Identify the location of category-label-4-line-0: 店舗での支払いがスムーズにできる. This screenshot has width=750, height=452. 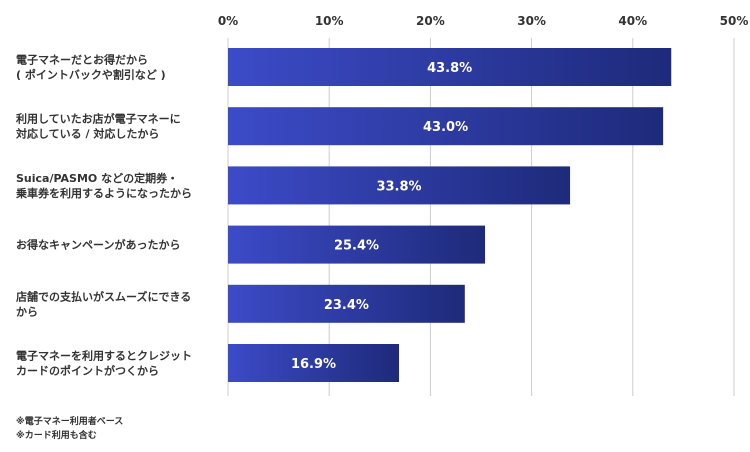
(103, 296).